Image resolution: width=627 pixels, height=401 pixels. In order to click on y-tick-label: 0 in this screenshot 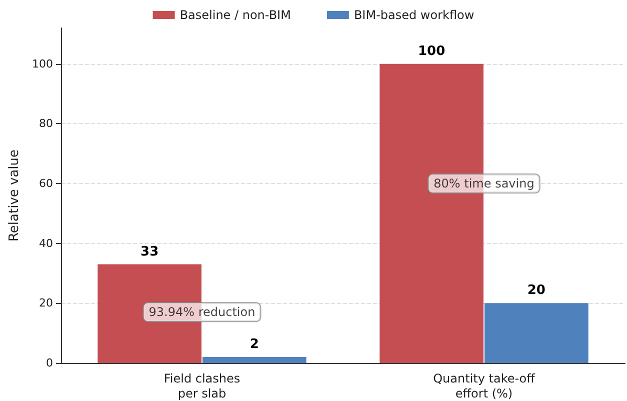, I will do `click(49, 363)`.